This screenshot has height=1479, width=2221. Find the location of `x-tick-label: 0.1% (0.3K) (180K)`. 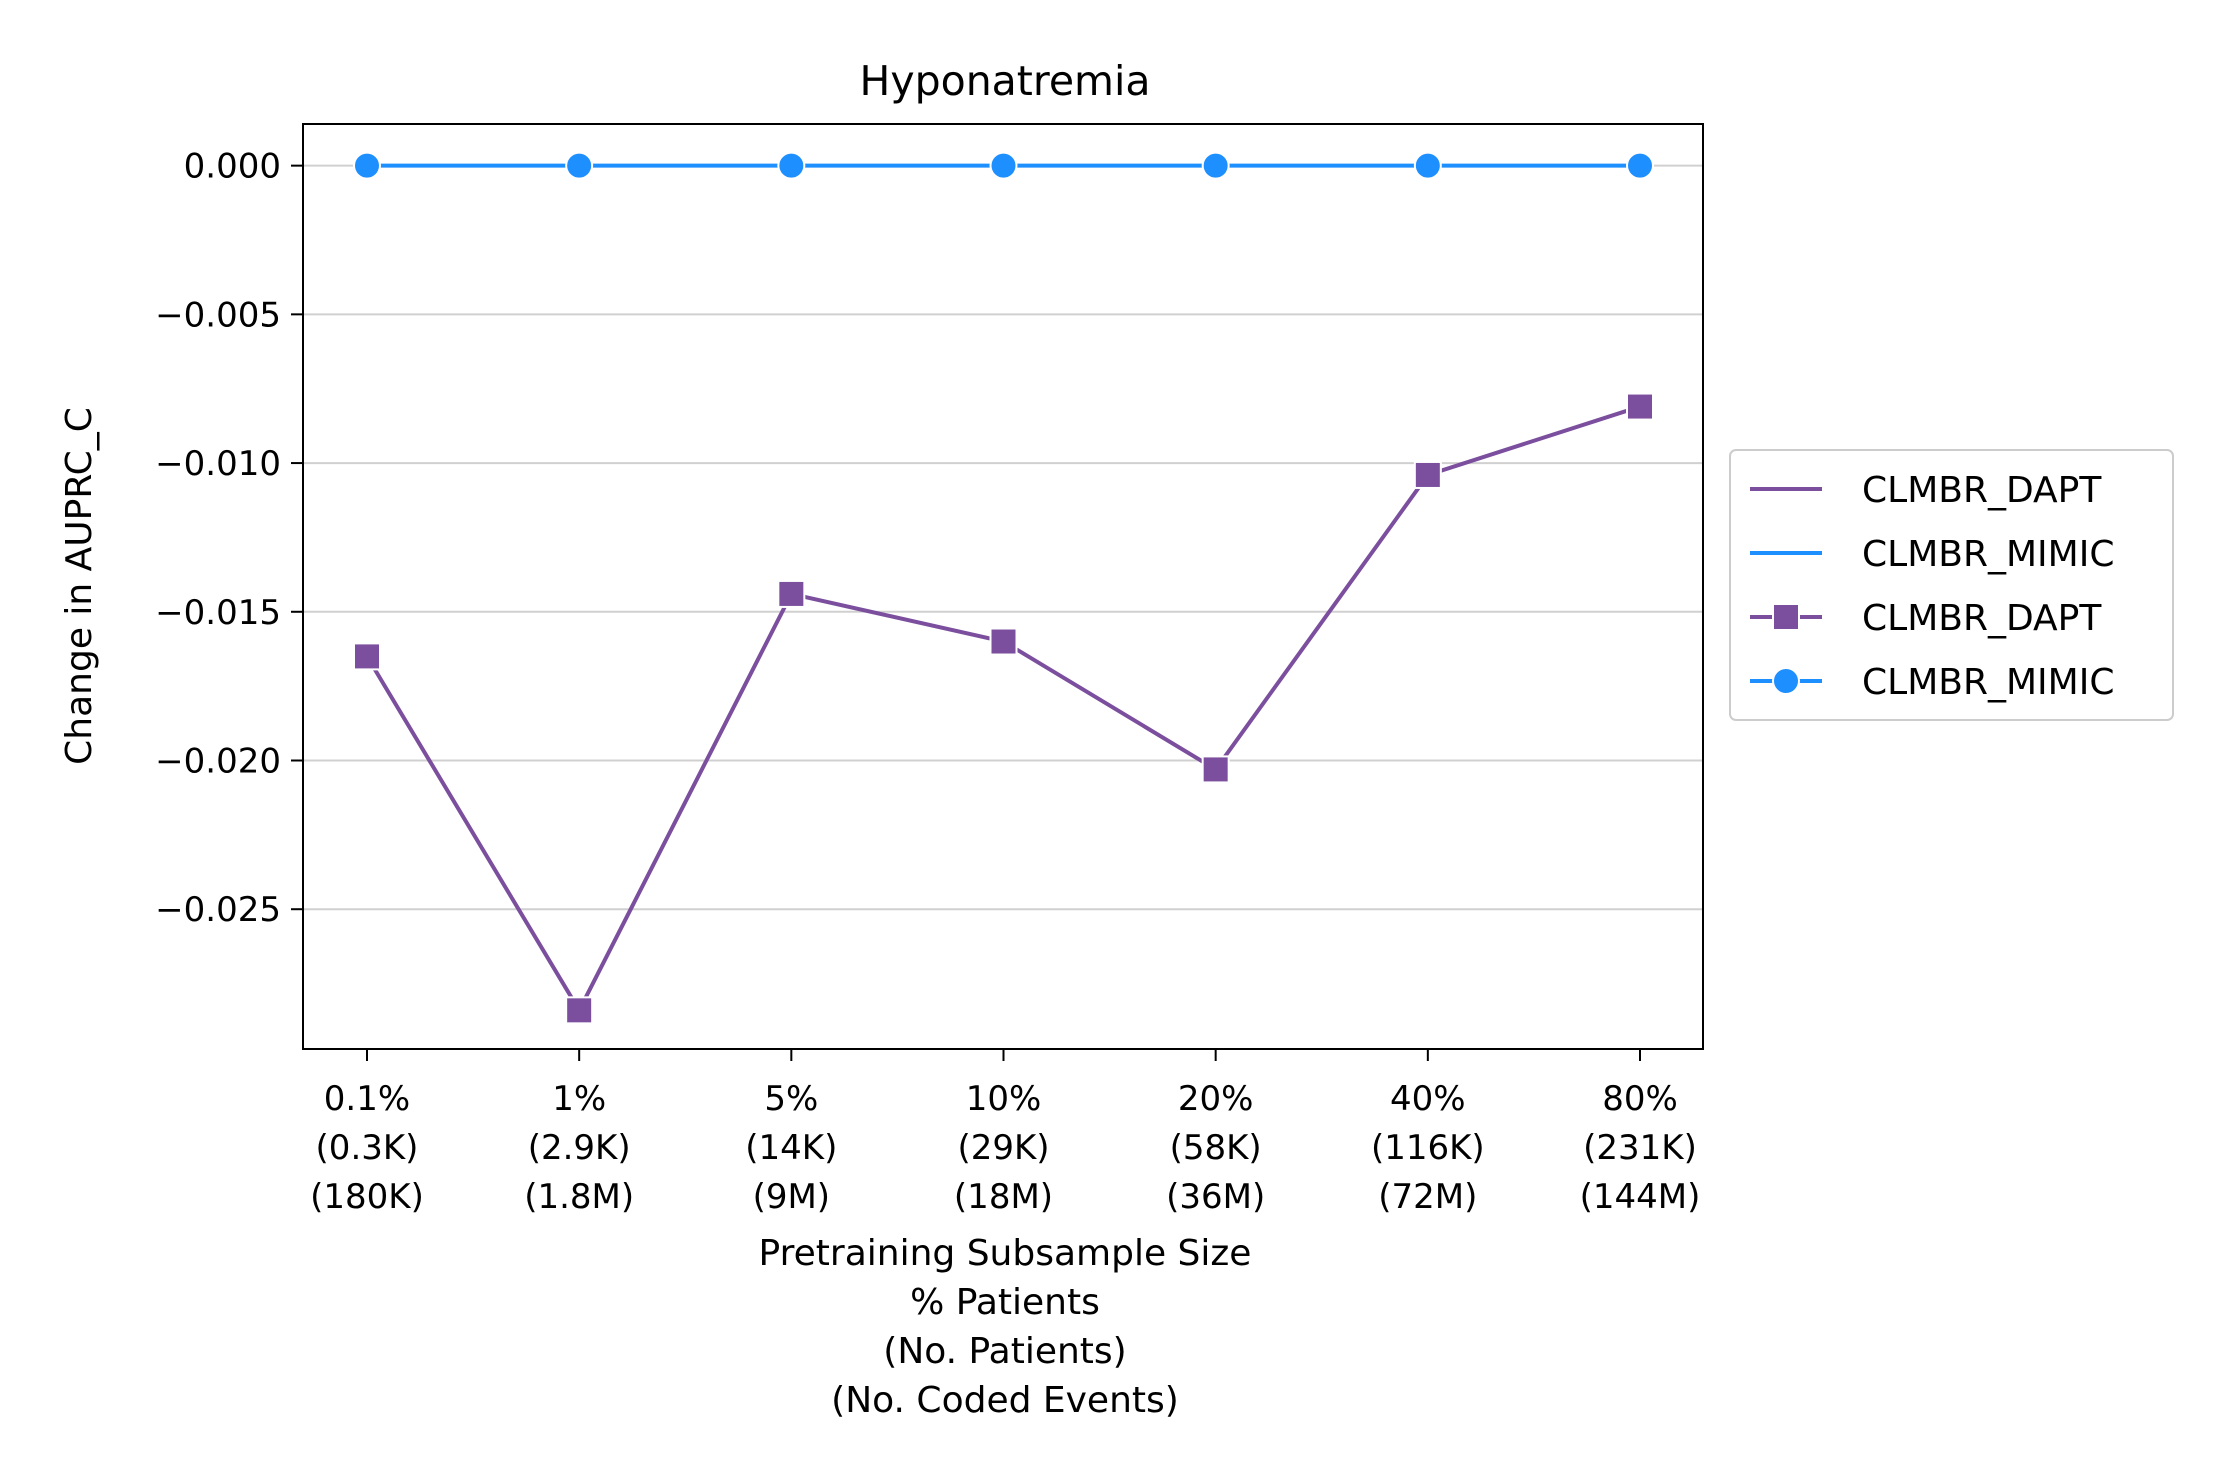

x-tick-label: 0.1% (0.3K) (180K) is located at coordinates (367, 1148).